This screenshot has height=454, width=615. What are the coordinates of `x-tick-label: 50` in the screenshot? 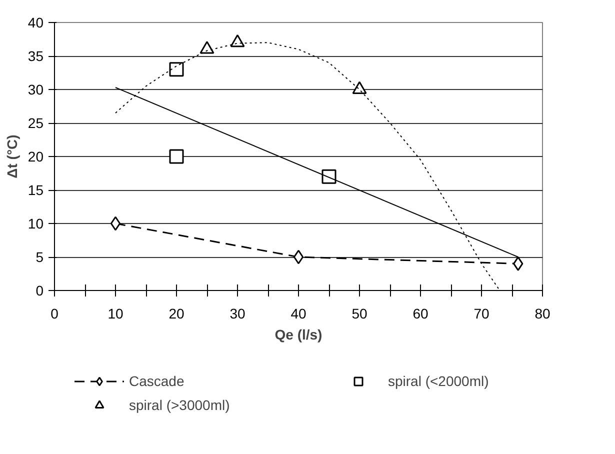 It's located at (360, 314).